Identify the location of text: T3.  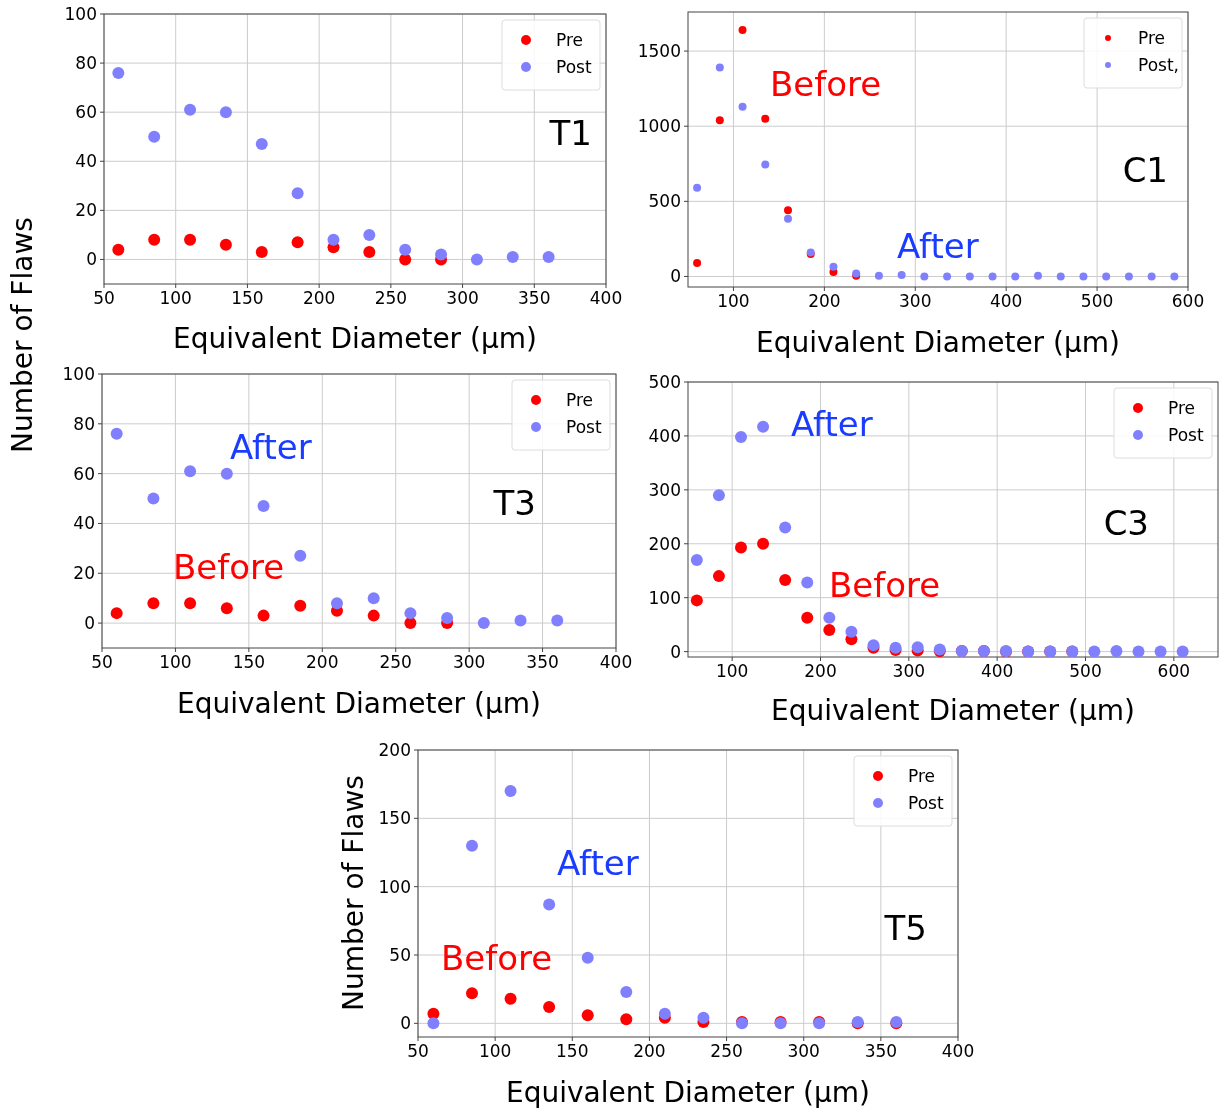
(514, 503).